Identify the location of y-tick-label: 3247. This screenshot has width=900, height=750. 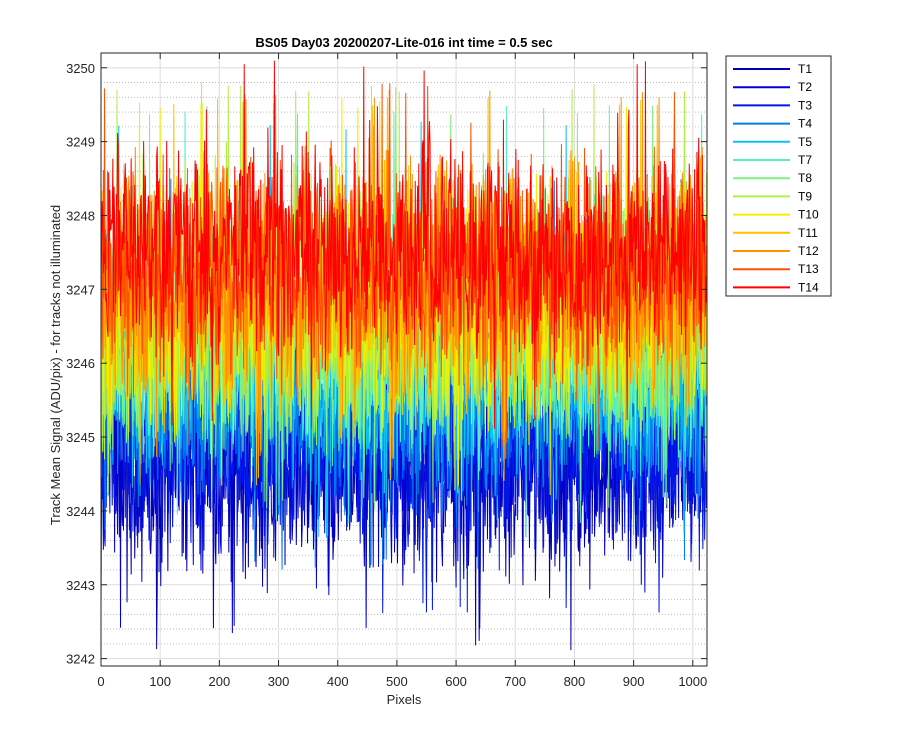
(80, 289).